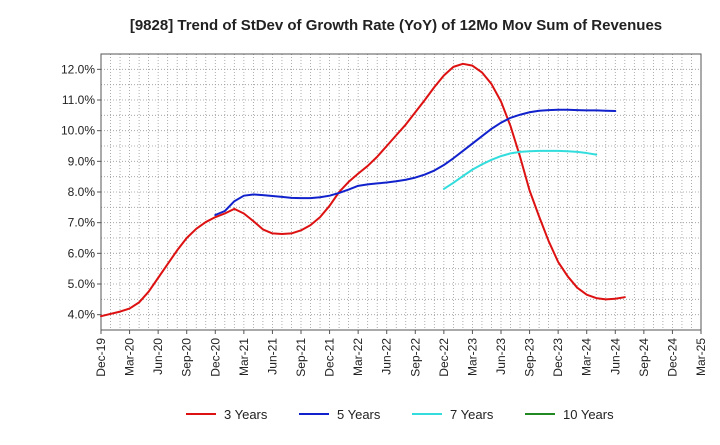  I want to click on y-tick-label: 8.0%, so click(82, 192).